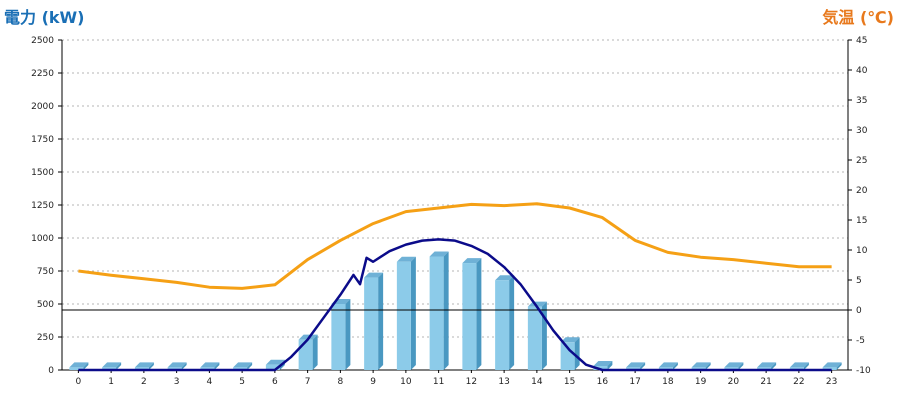 The height and width of the screenshot is (404, 900). What do you see at coordinates (79, 382) in the screenshot?
I see `x-tick-label: 0` at bounding box center [79, 382].